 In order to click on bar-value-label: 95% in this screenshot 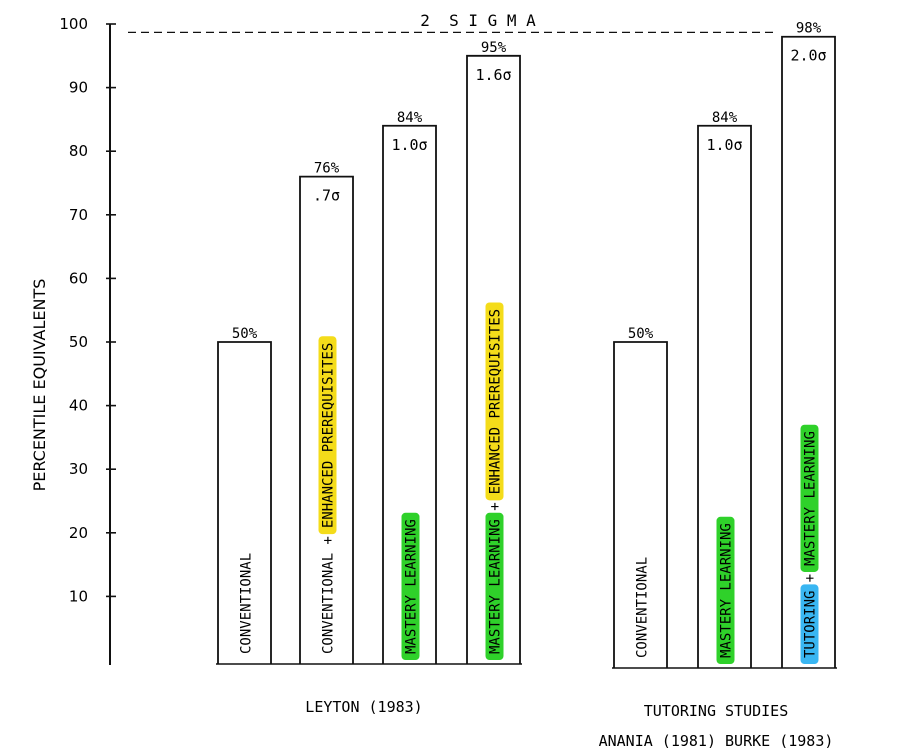, I will do `click(494, 48)`.